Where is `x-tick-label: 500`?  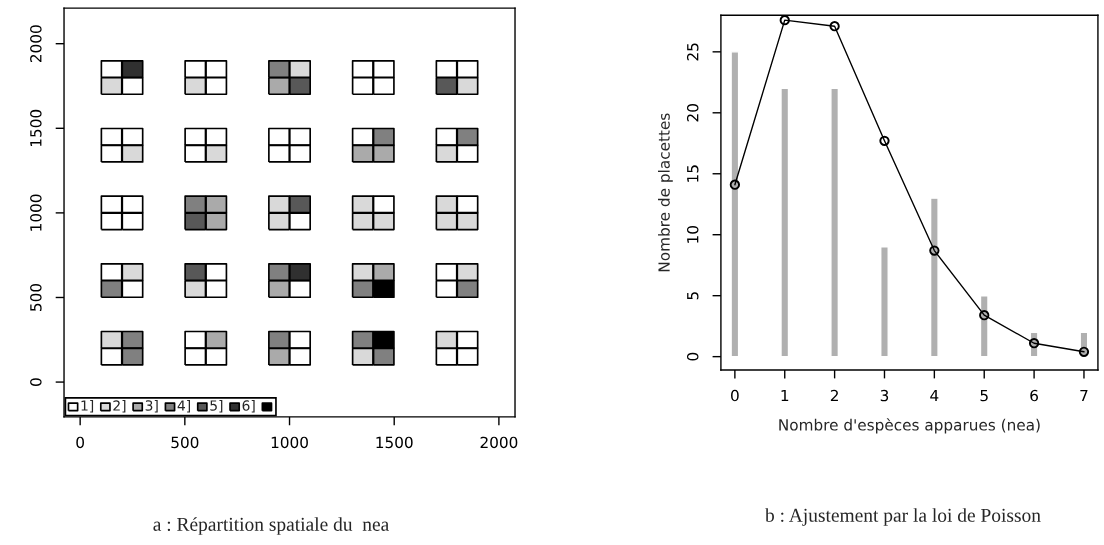 x-tick-label: 500 is located at coordinates (185, 442).